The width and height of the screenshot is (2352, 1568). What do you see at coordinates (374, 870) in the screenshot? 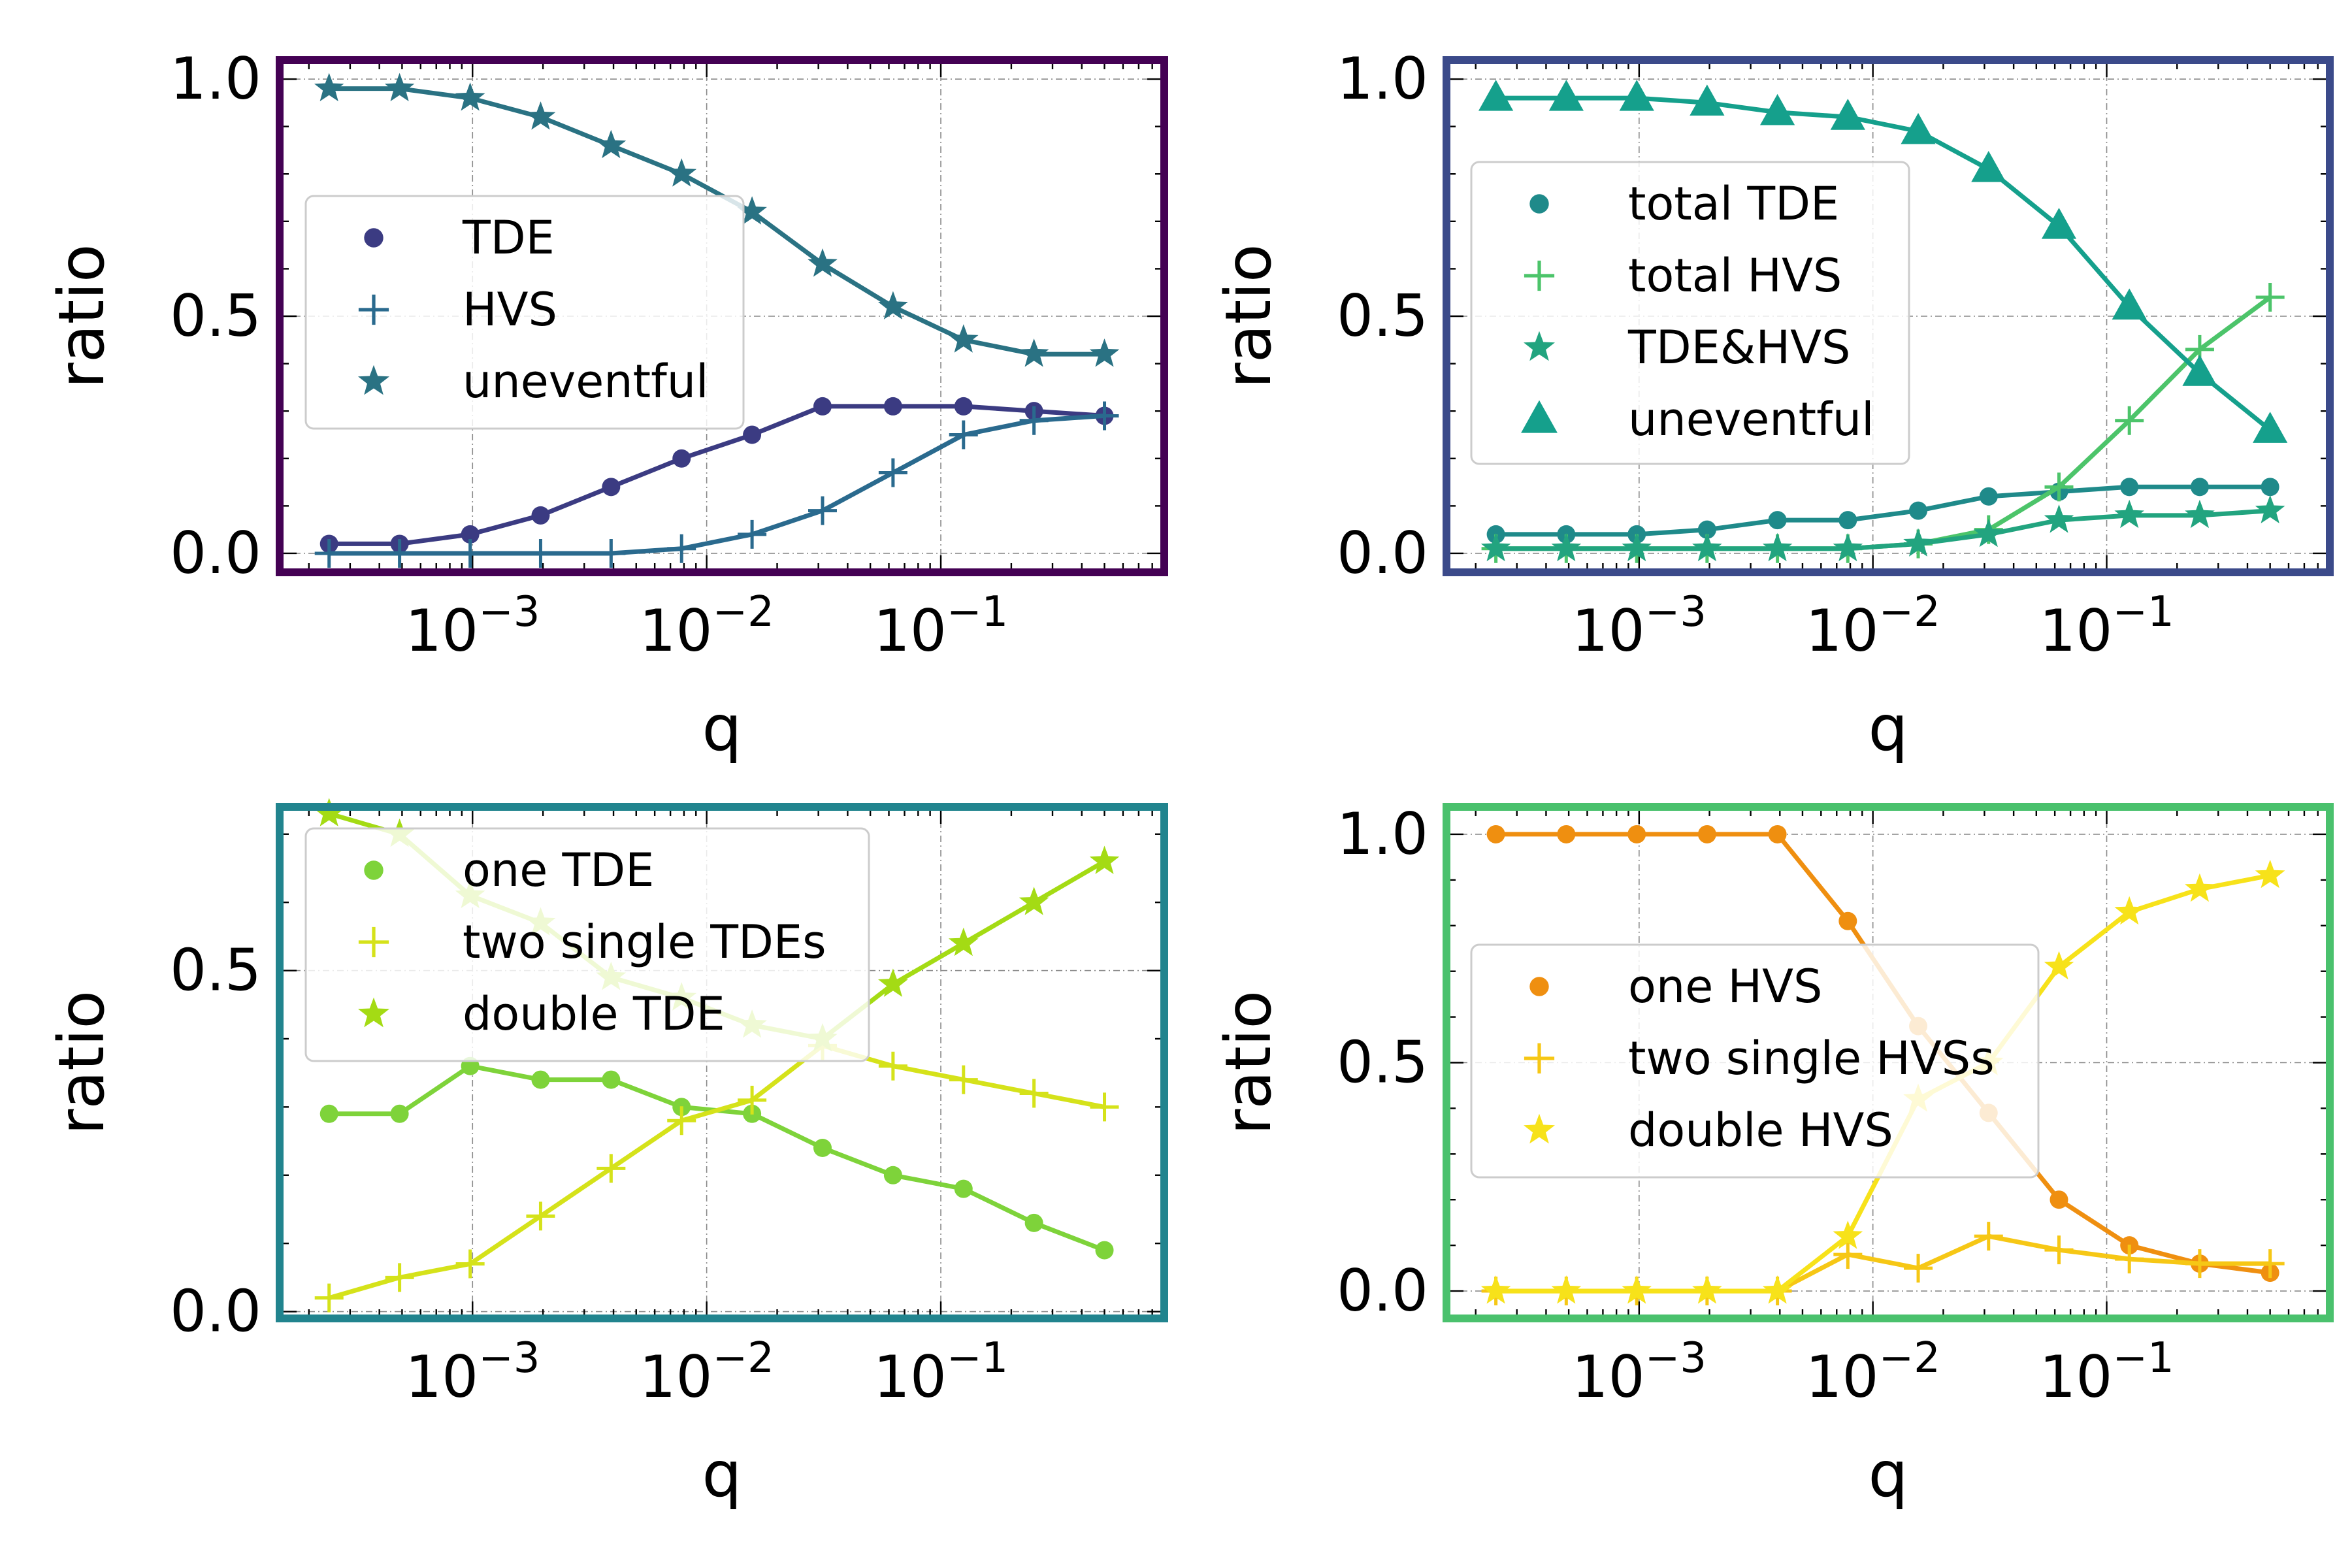
I see `legend-marker-one-tde` at bounding box center [374, 870].